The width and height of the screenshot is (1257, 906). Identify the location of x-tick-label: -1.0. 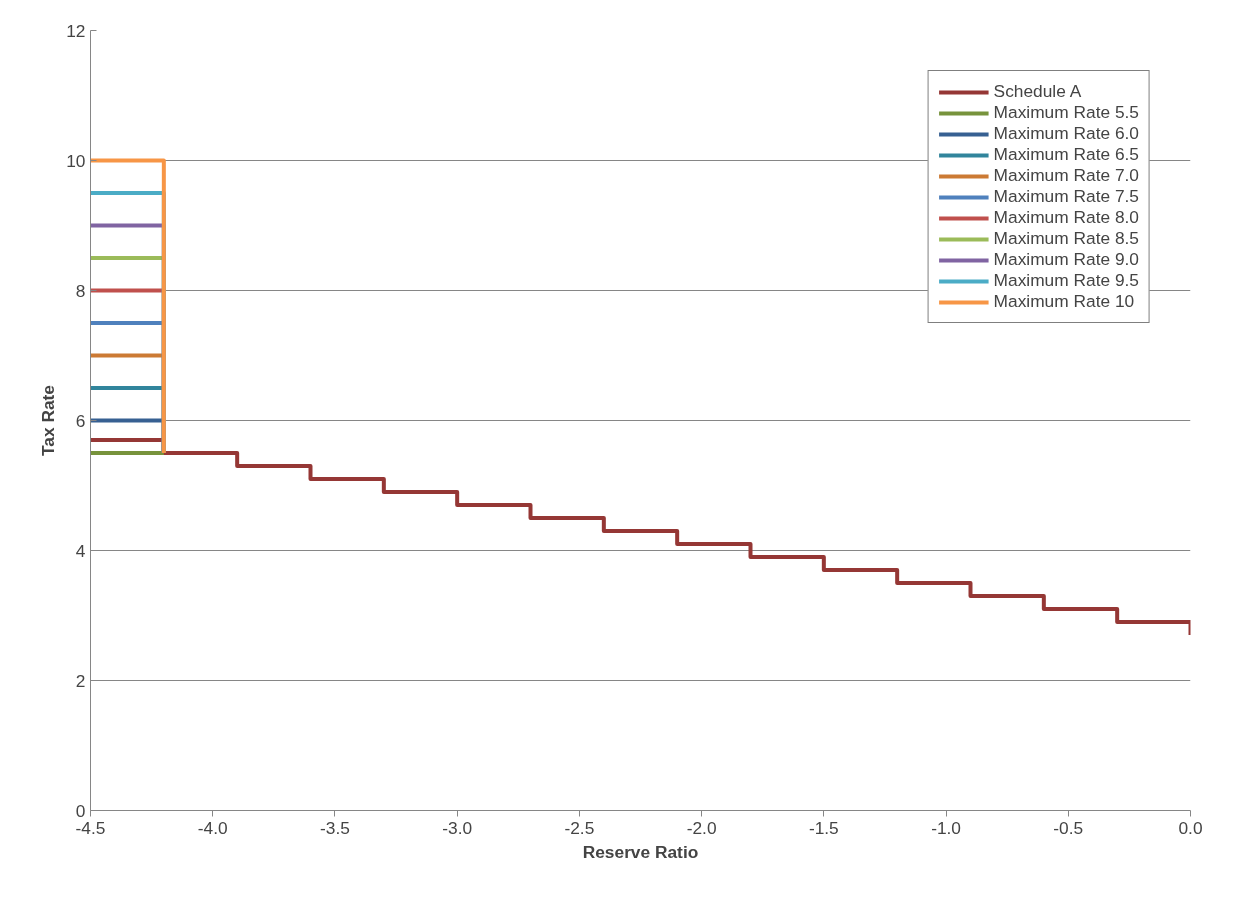
(946, 827).